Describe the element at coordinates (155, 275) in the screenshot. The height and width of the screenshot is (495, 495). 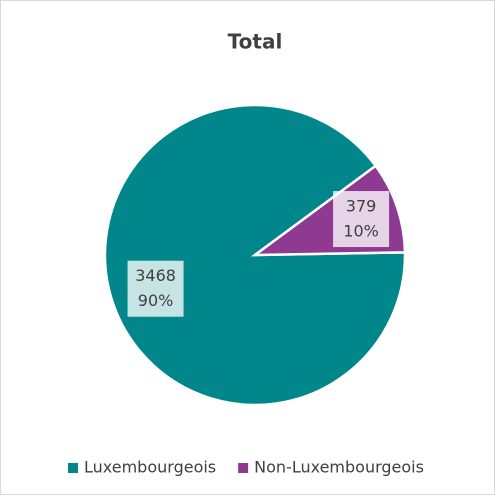
I see `data-label-value: 3468` at that location.